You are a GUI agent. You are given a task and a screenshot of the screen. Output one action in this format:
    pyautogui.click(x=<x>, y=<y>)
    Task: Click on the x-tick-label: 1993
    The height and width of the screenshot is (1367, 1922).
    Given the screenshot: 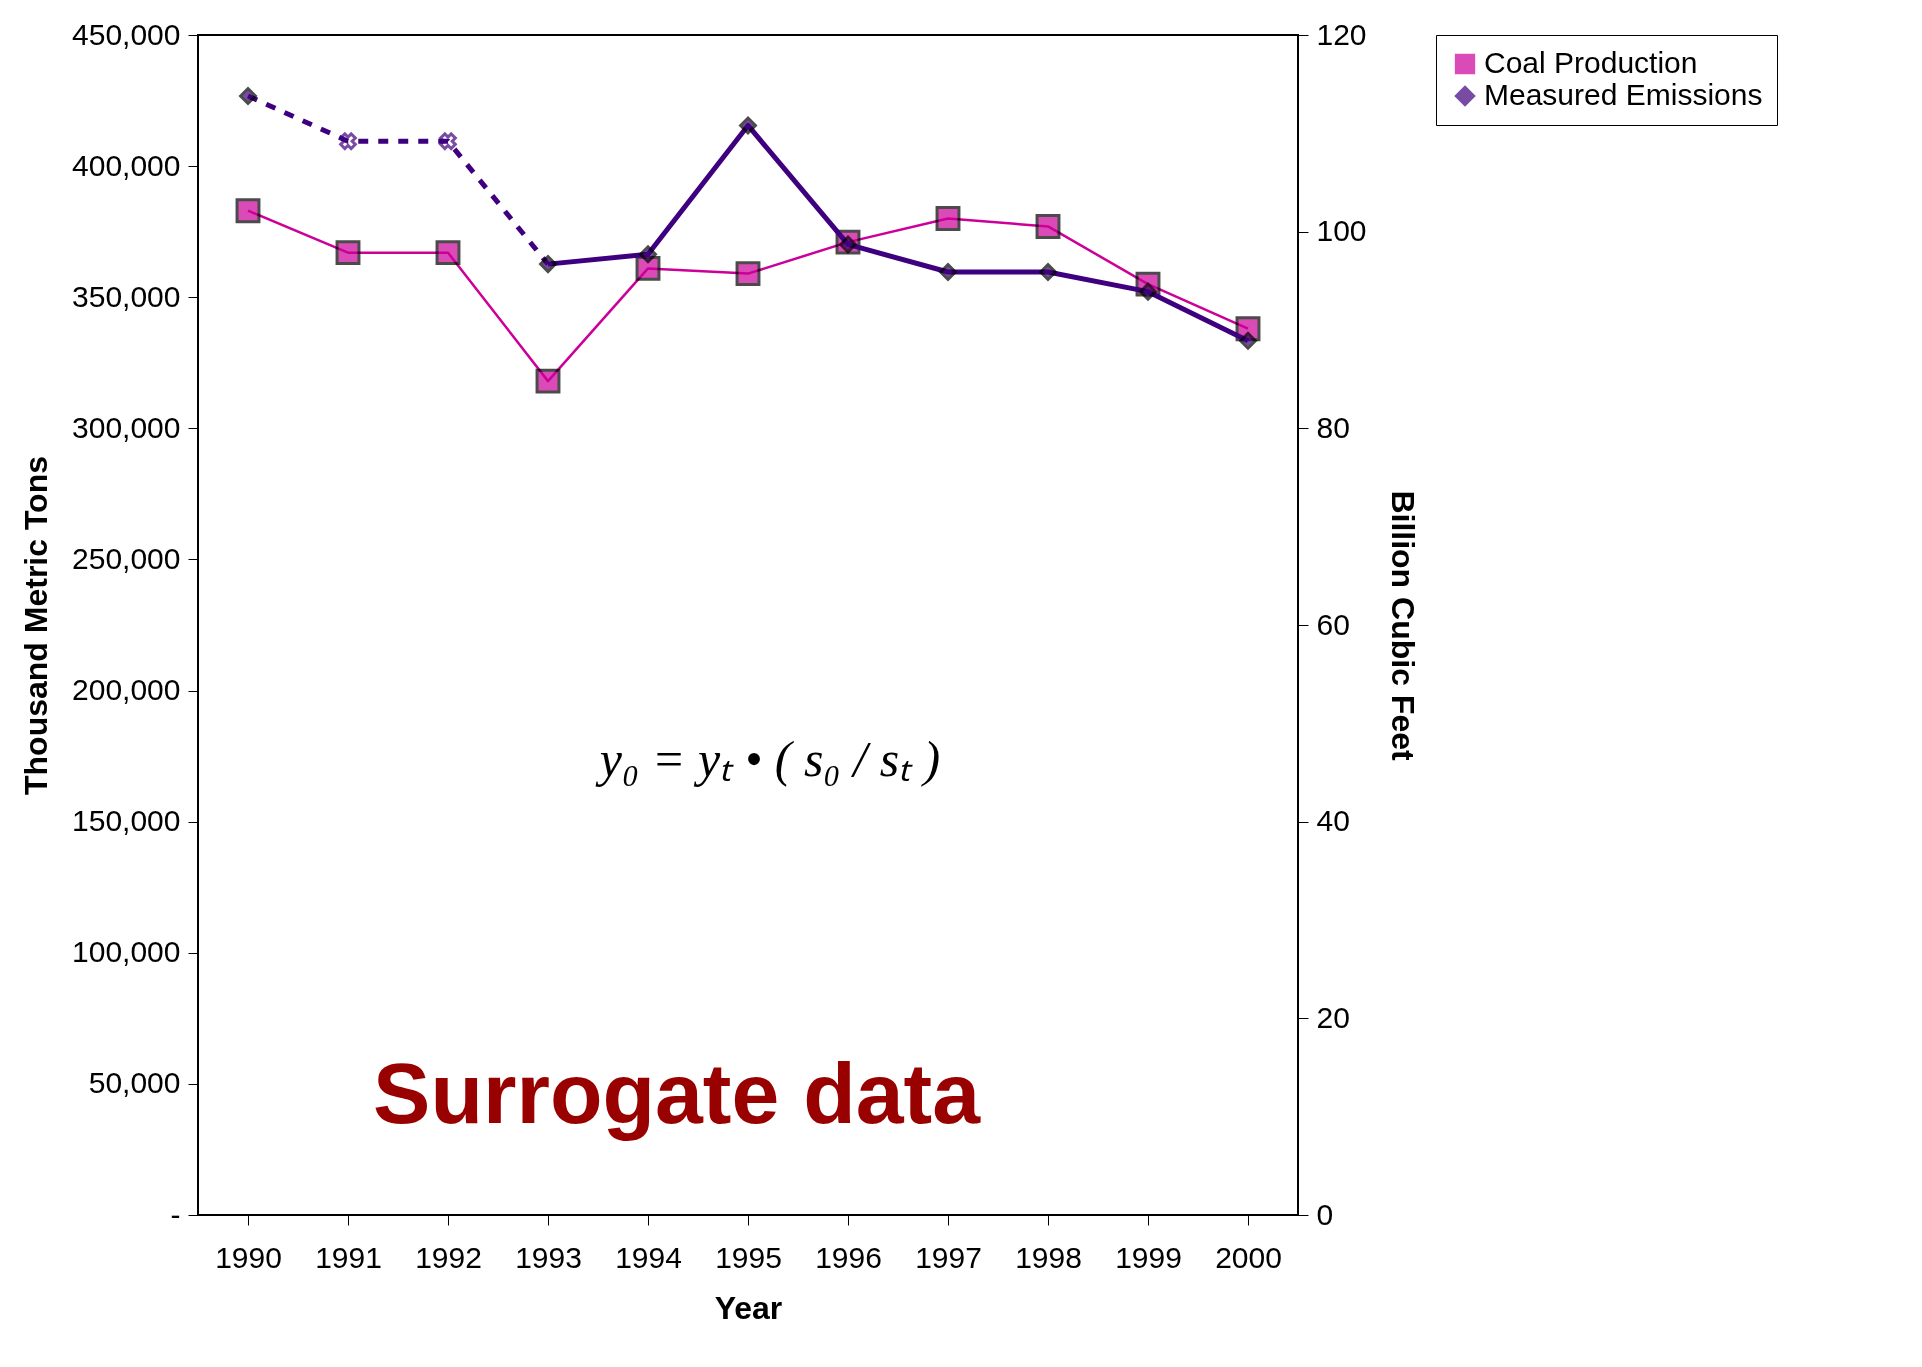 What is the action you would take?
    pyautogui.click(x=548, y=1257)
    